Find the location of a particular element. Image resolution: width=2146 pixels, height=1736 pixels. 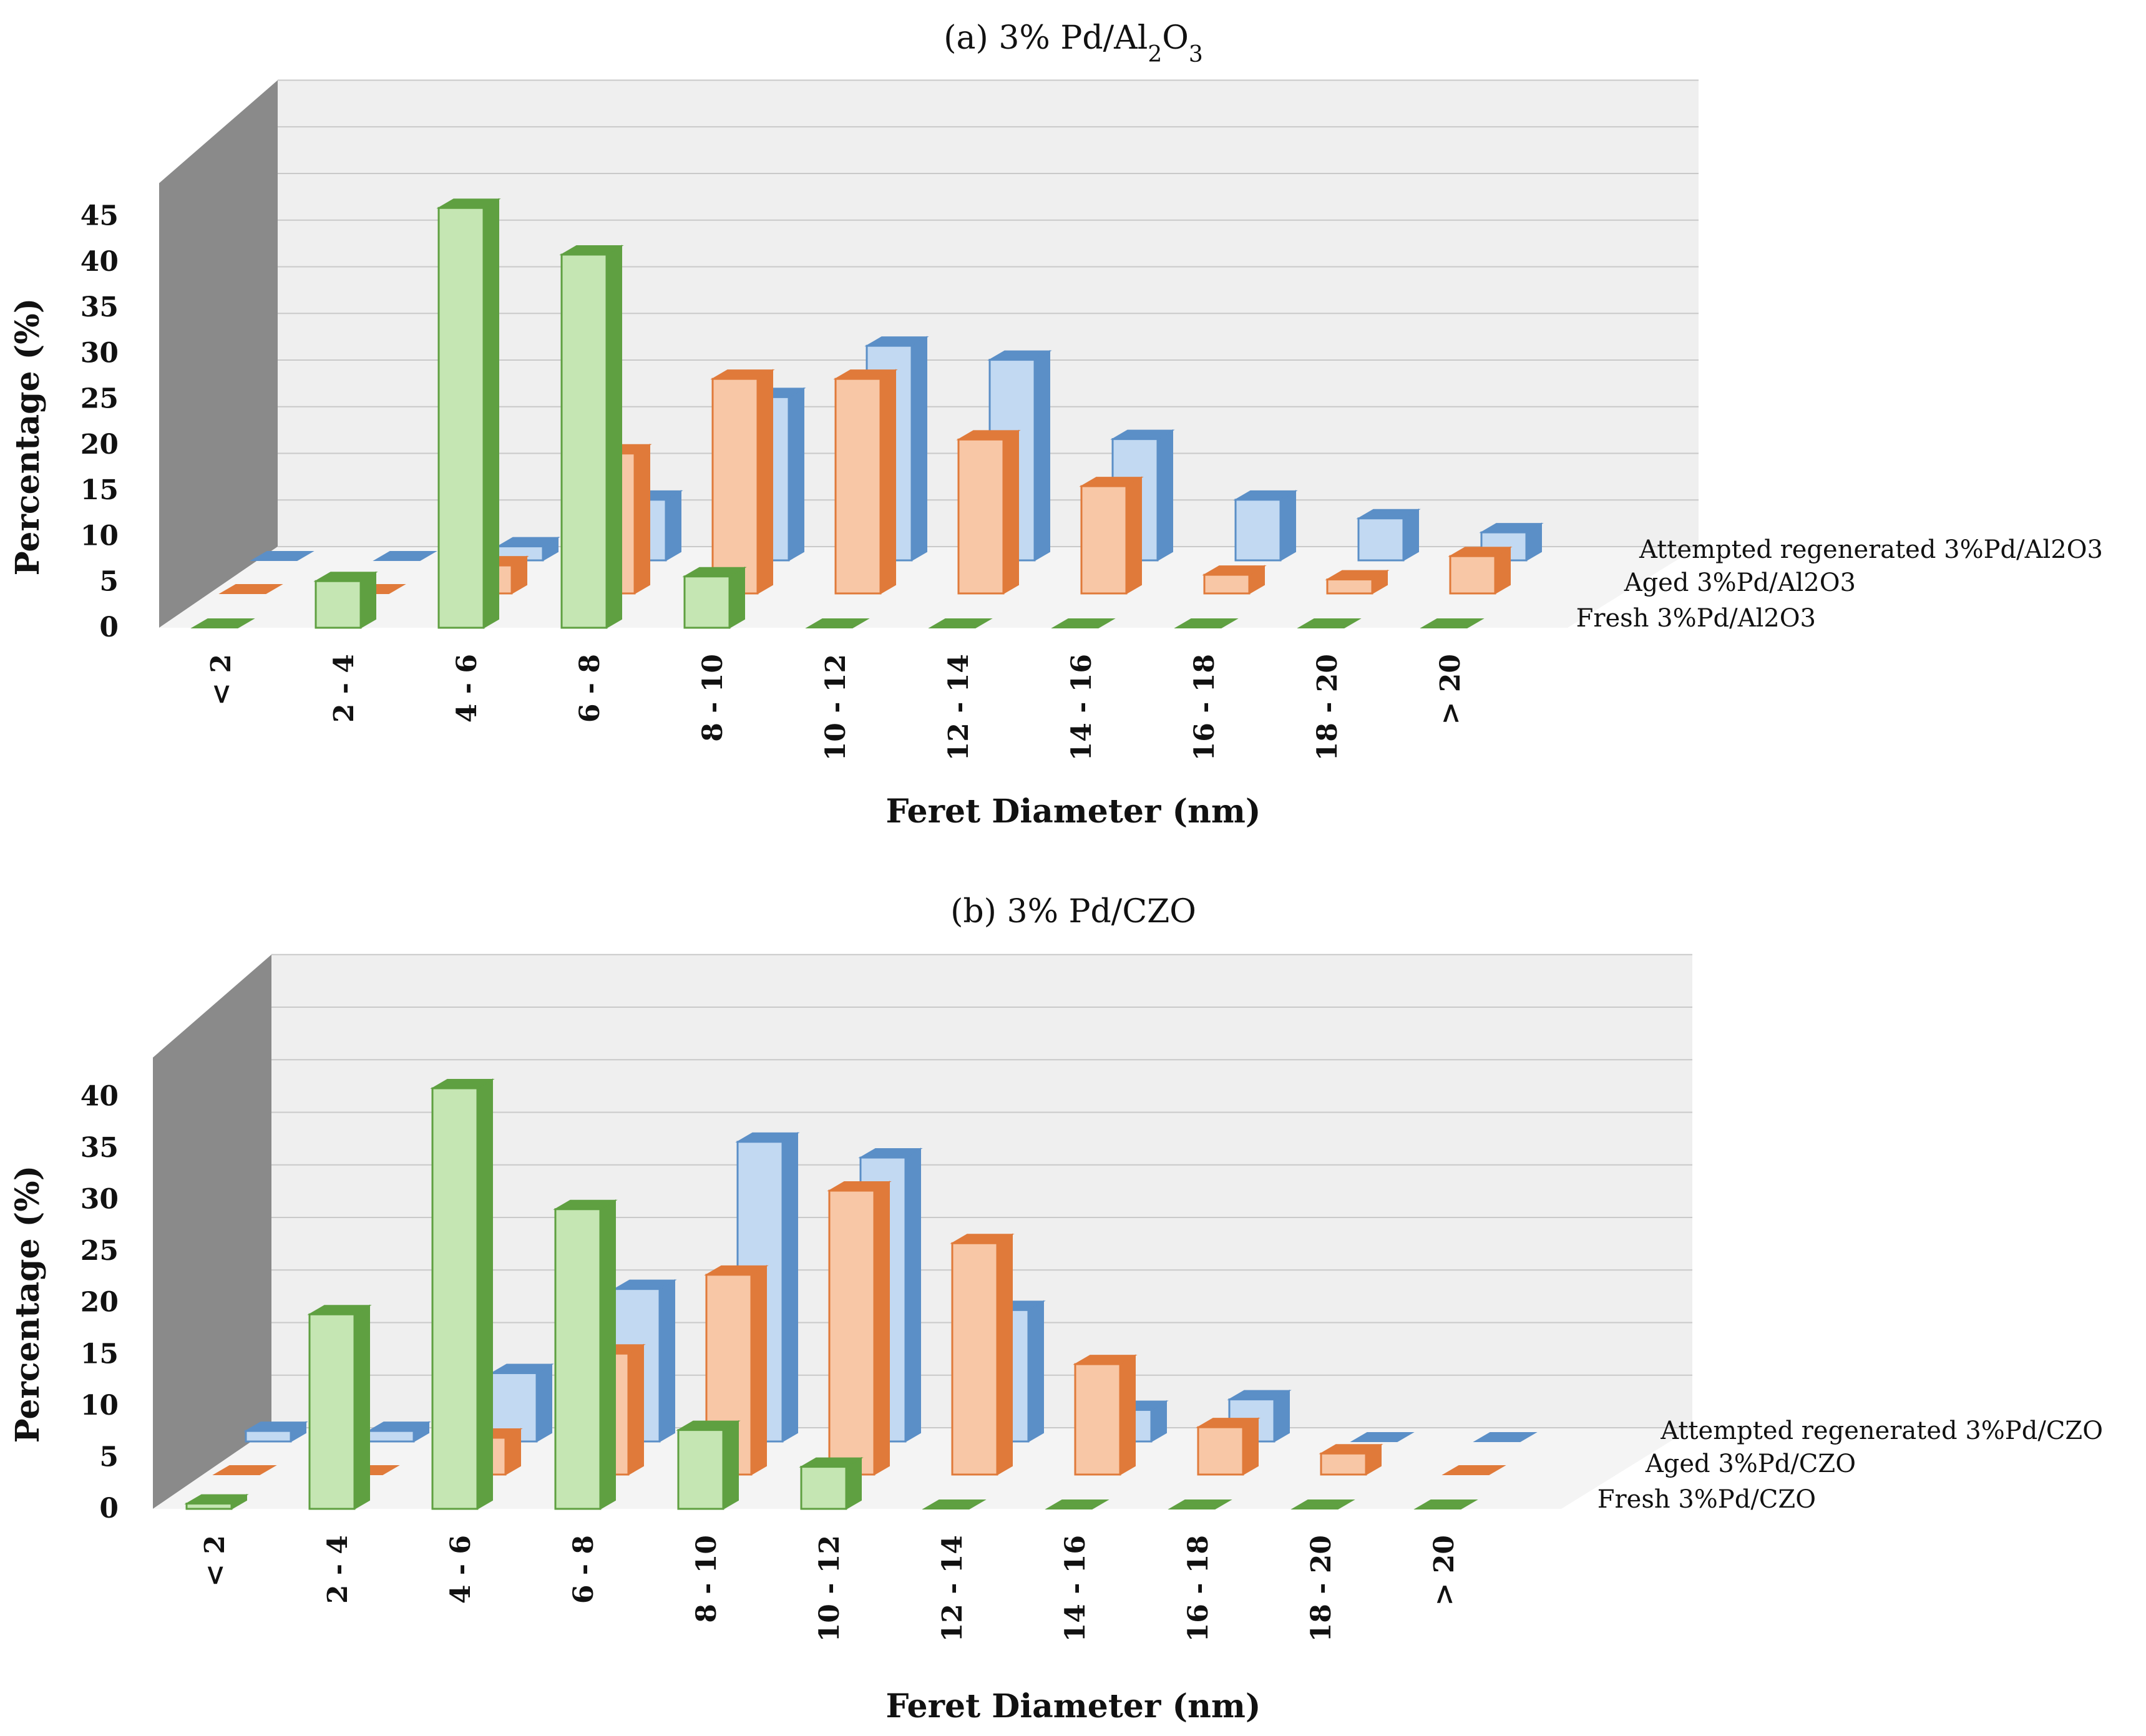

chart-title-main: (a) 3% Pd/Al is located at coordinates (1046, 38).